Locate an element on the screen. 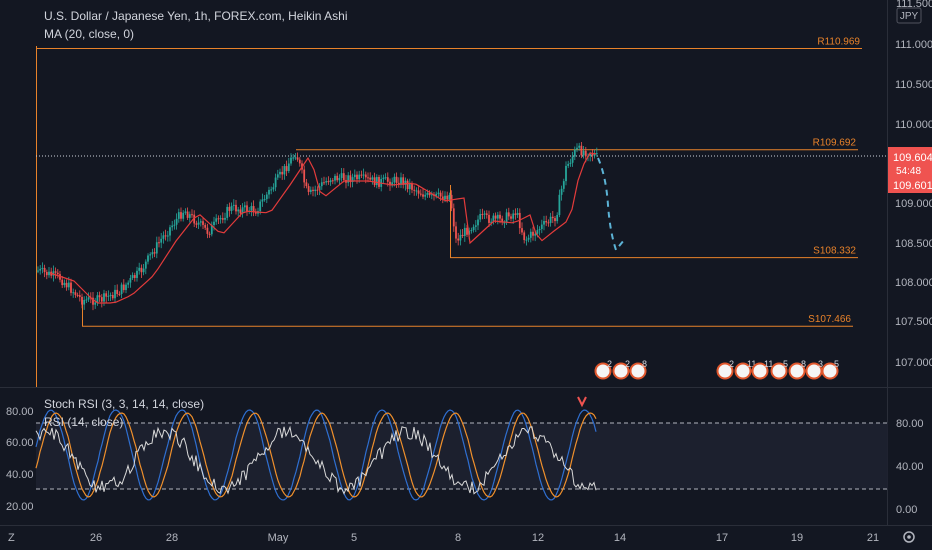 This screenshot has width=932, height=550. level-label: S107.466 is located at coordinates (829, 319).